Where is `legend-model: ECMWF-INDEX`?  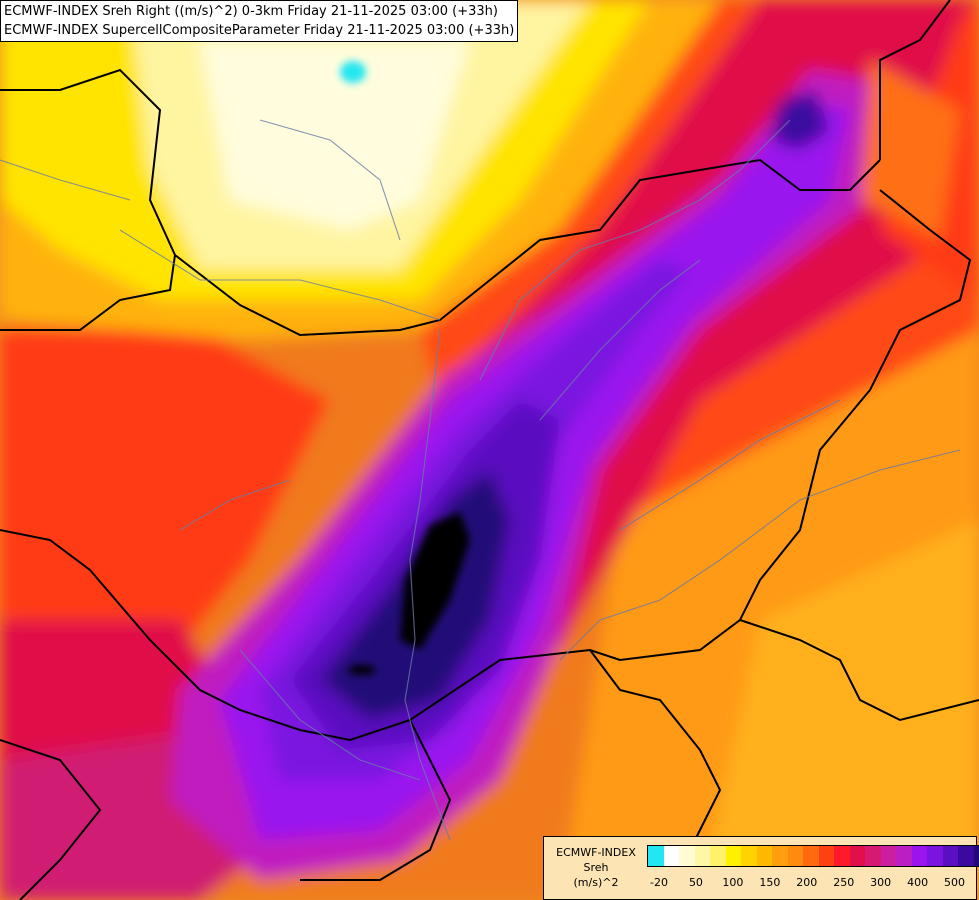 legend-model: ECMWF-INDEX is located at coordinates (596, 852).